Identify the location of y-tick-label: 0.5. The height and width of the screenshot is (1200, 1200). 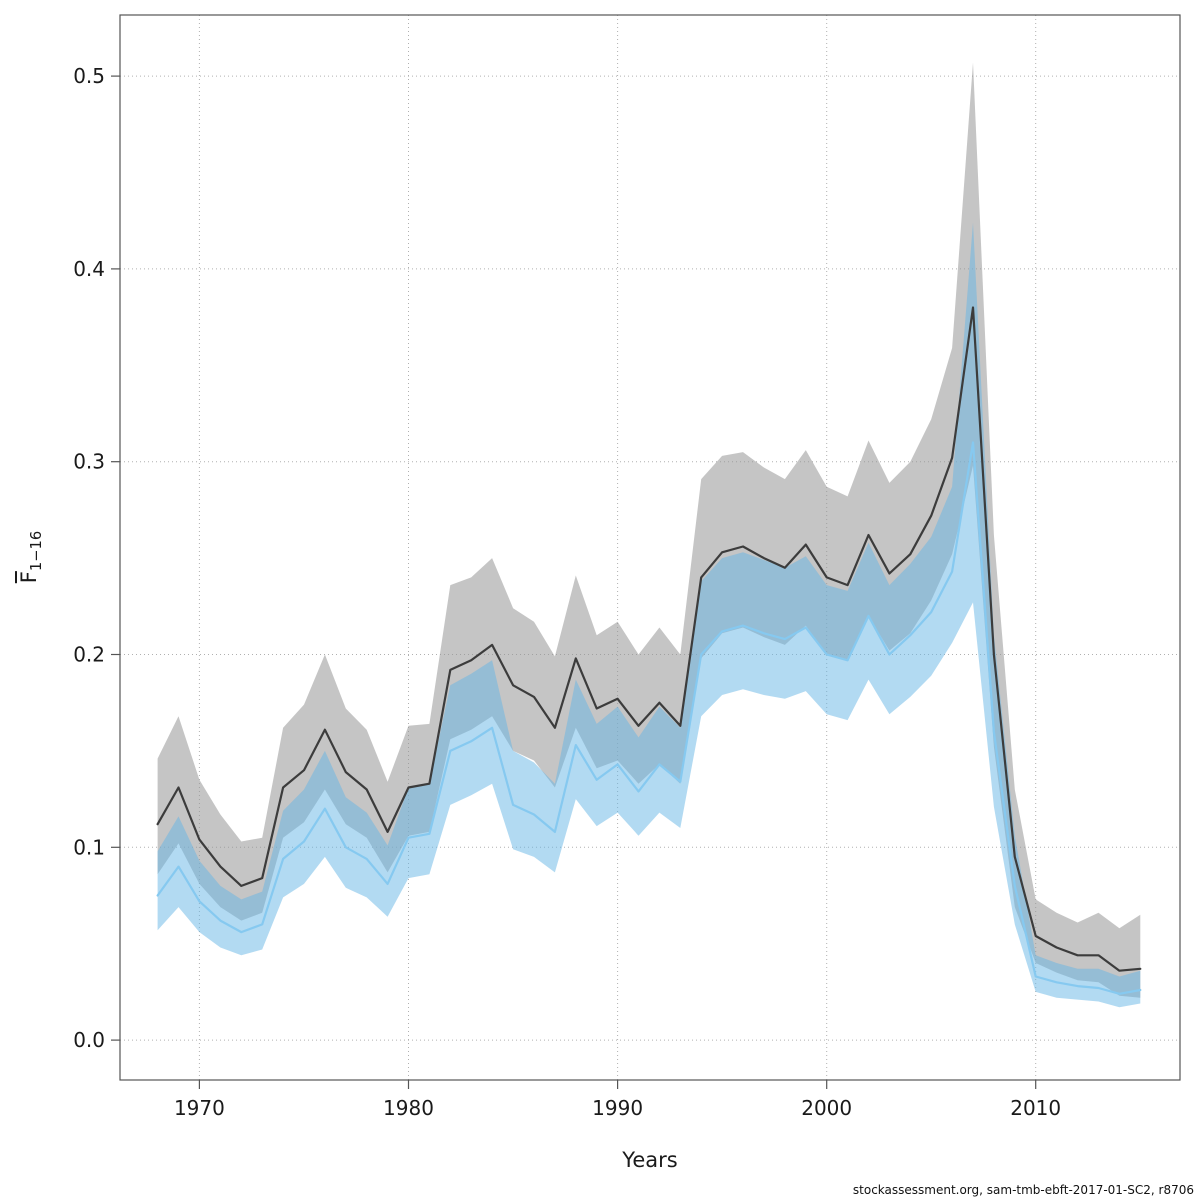
(89, 76).